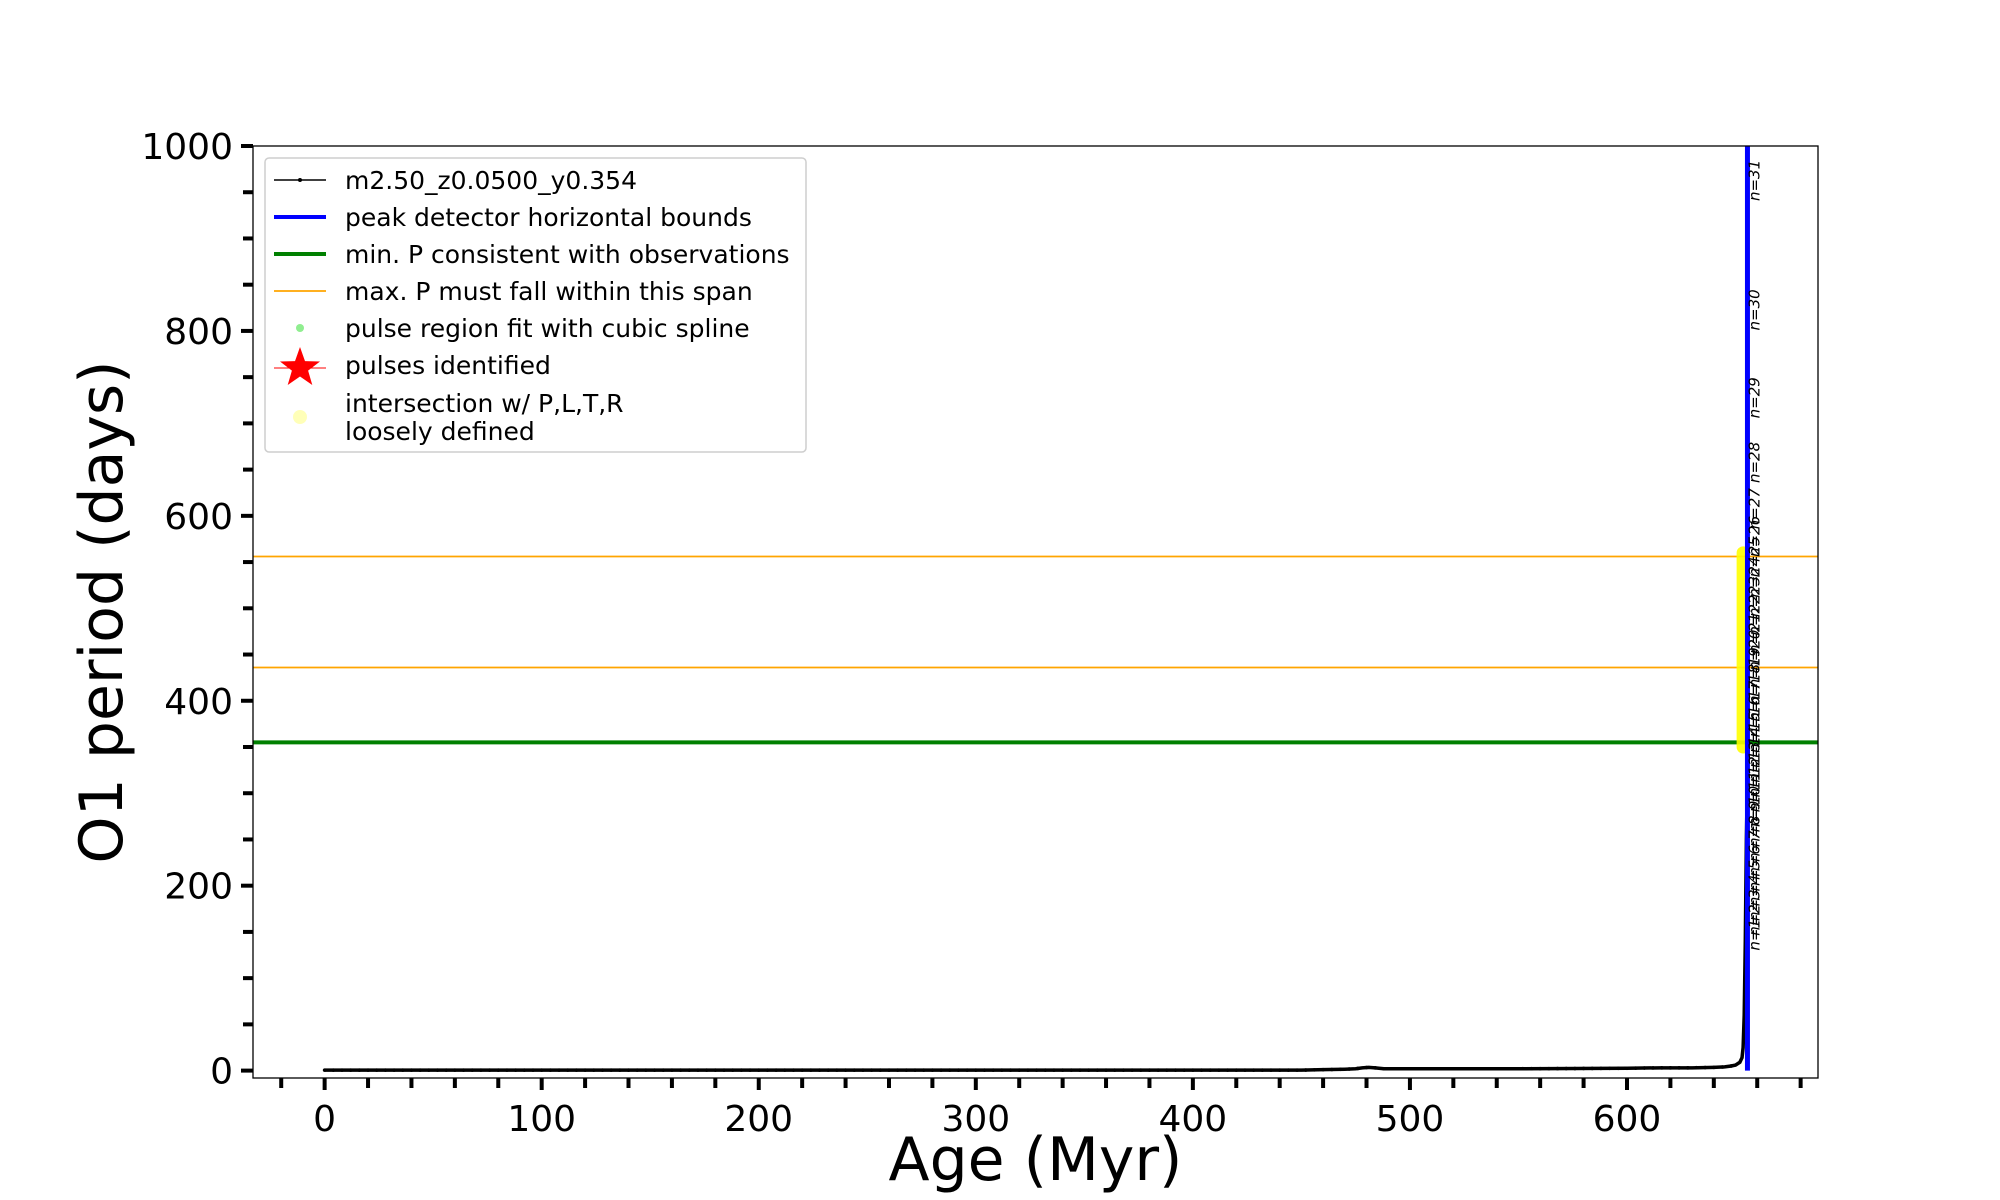  What do you see at coordinates (1754, 891) in the screenshot?
I see `pulse-label: n=4` at bounding box center [1754, 891].